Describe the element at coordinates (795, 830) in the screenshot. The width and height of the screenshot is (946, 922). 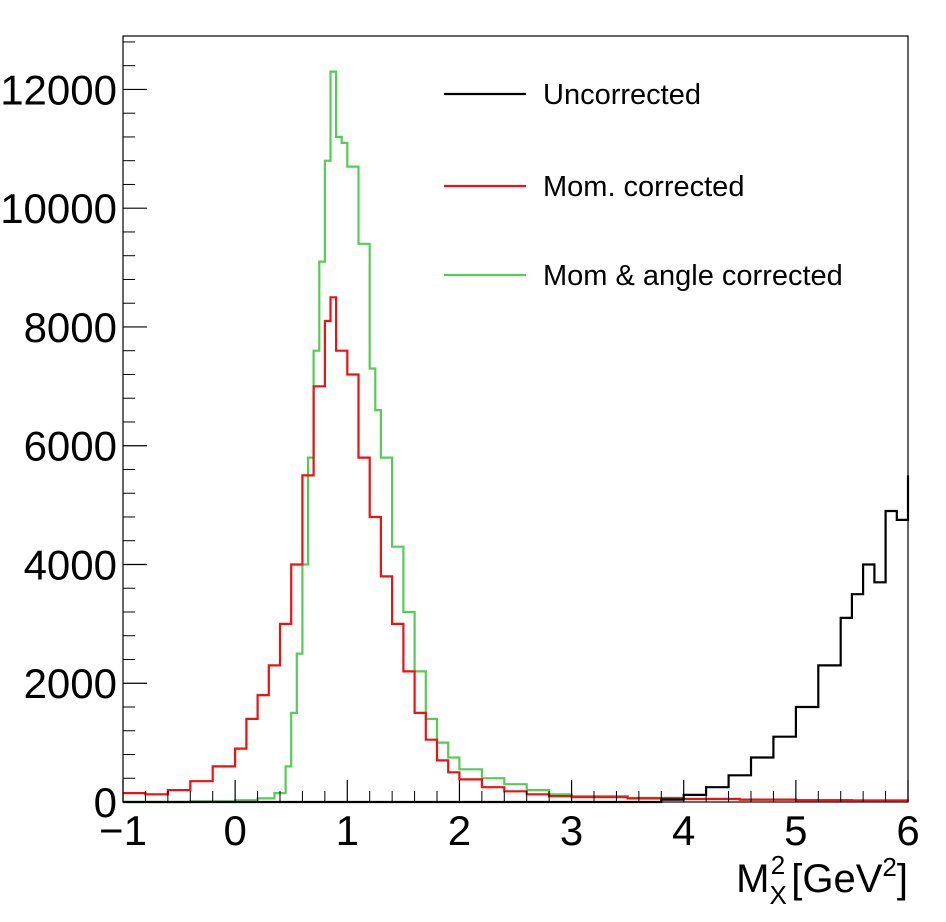
I see `x-tick-label: 5` at that location.